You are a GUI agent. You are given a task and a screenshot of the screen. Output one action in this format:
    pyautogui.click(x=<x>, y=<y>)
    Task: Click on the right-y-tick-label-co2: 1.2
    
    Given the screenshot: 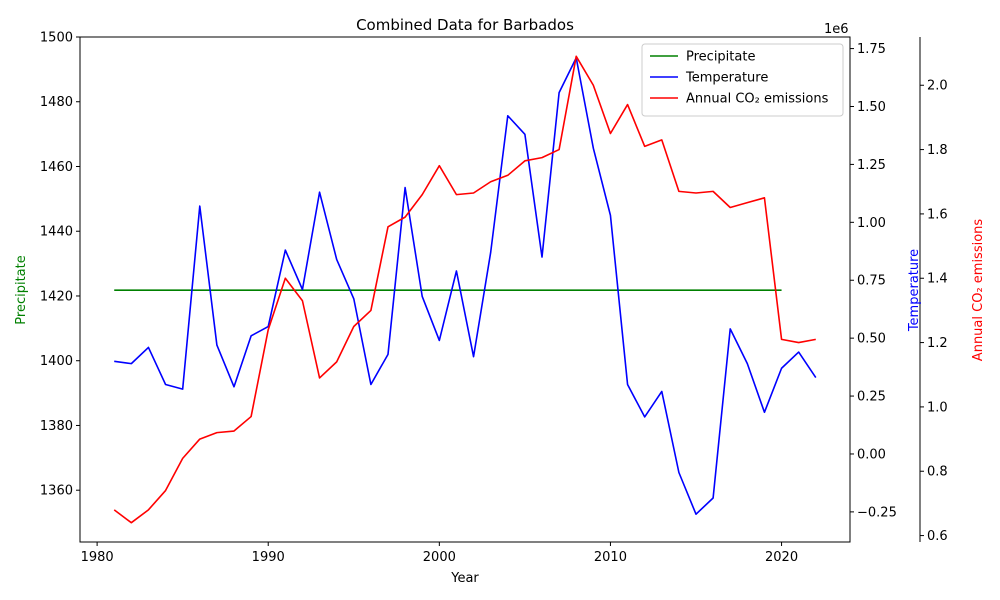 What is the action you would take?
    pyautogui.click(x=937, y=343)
    